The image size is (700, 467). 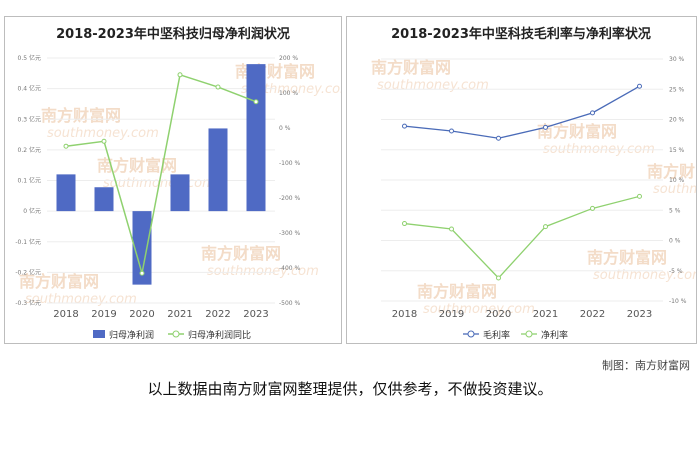 I want to click on y-right-tick-label: -10 %, so click(x=678, y=301).